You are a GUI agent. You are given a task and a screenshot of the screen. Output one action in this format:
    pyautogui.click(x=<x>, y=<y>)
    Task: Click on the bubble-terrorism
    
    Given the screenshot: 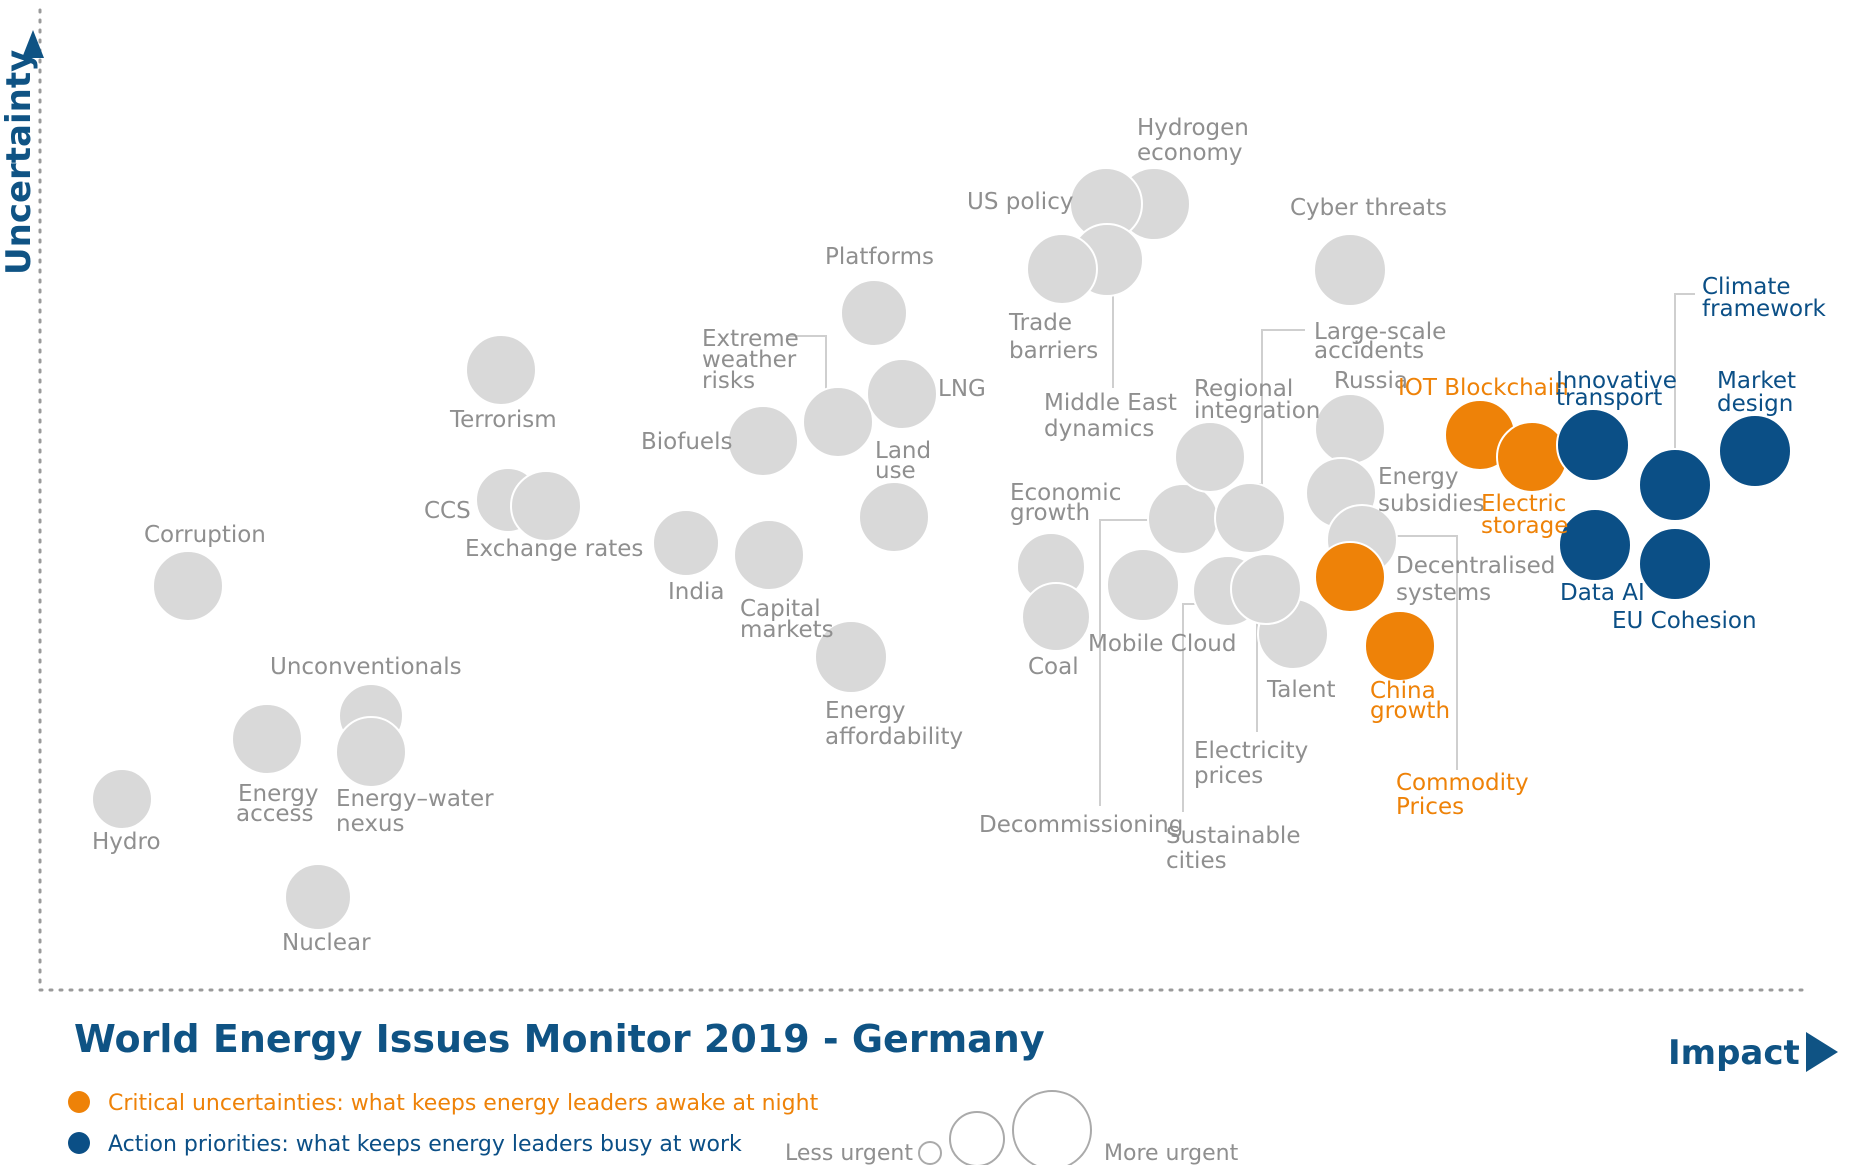 What is the action you would take?
    pyautogui.click(x=501, y=370)
    